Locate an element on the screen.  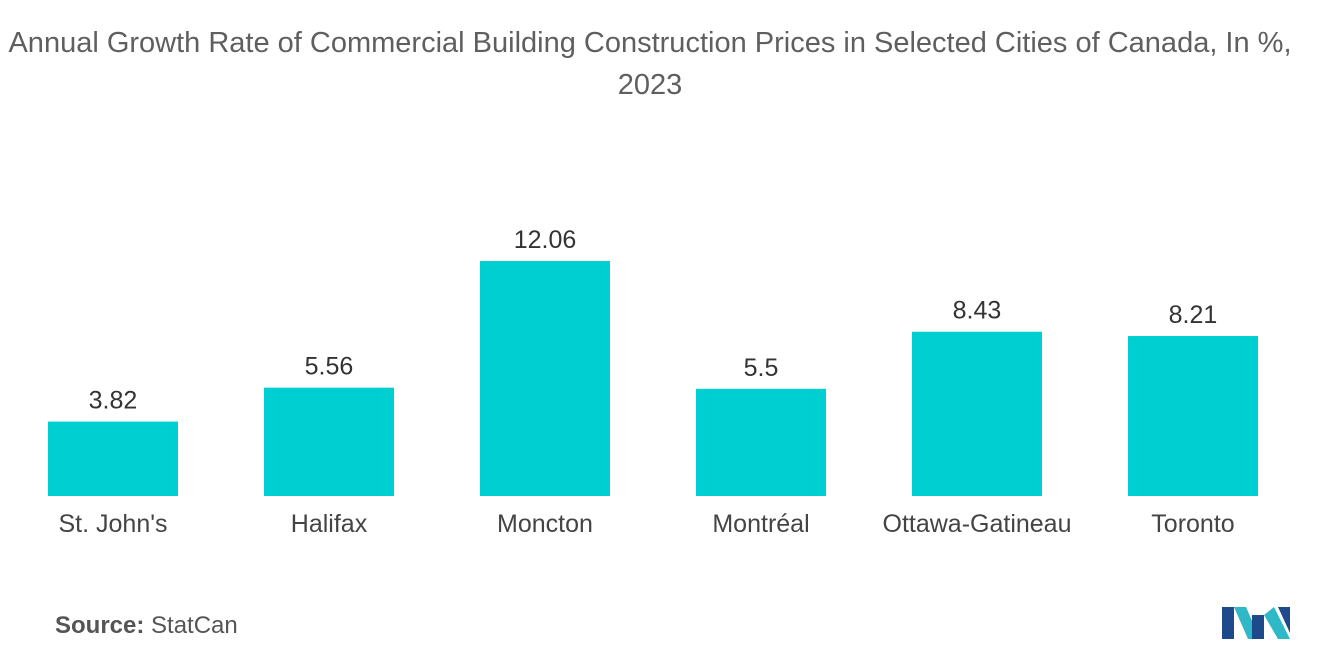
category-label-5: Toronto is located at coordinates (1192, 524).